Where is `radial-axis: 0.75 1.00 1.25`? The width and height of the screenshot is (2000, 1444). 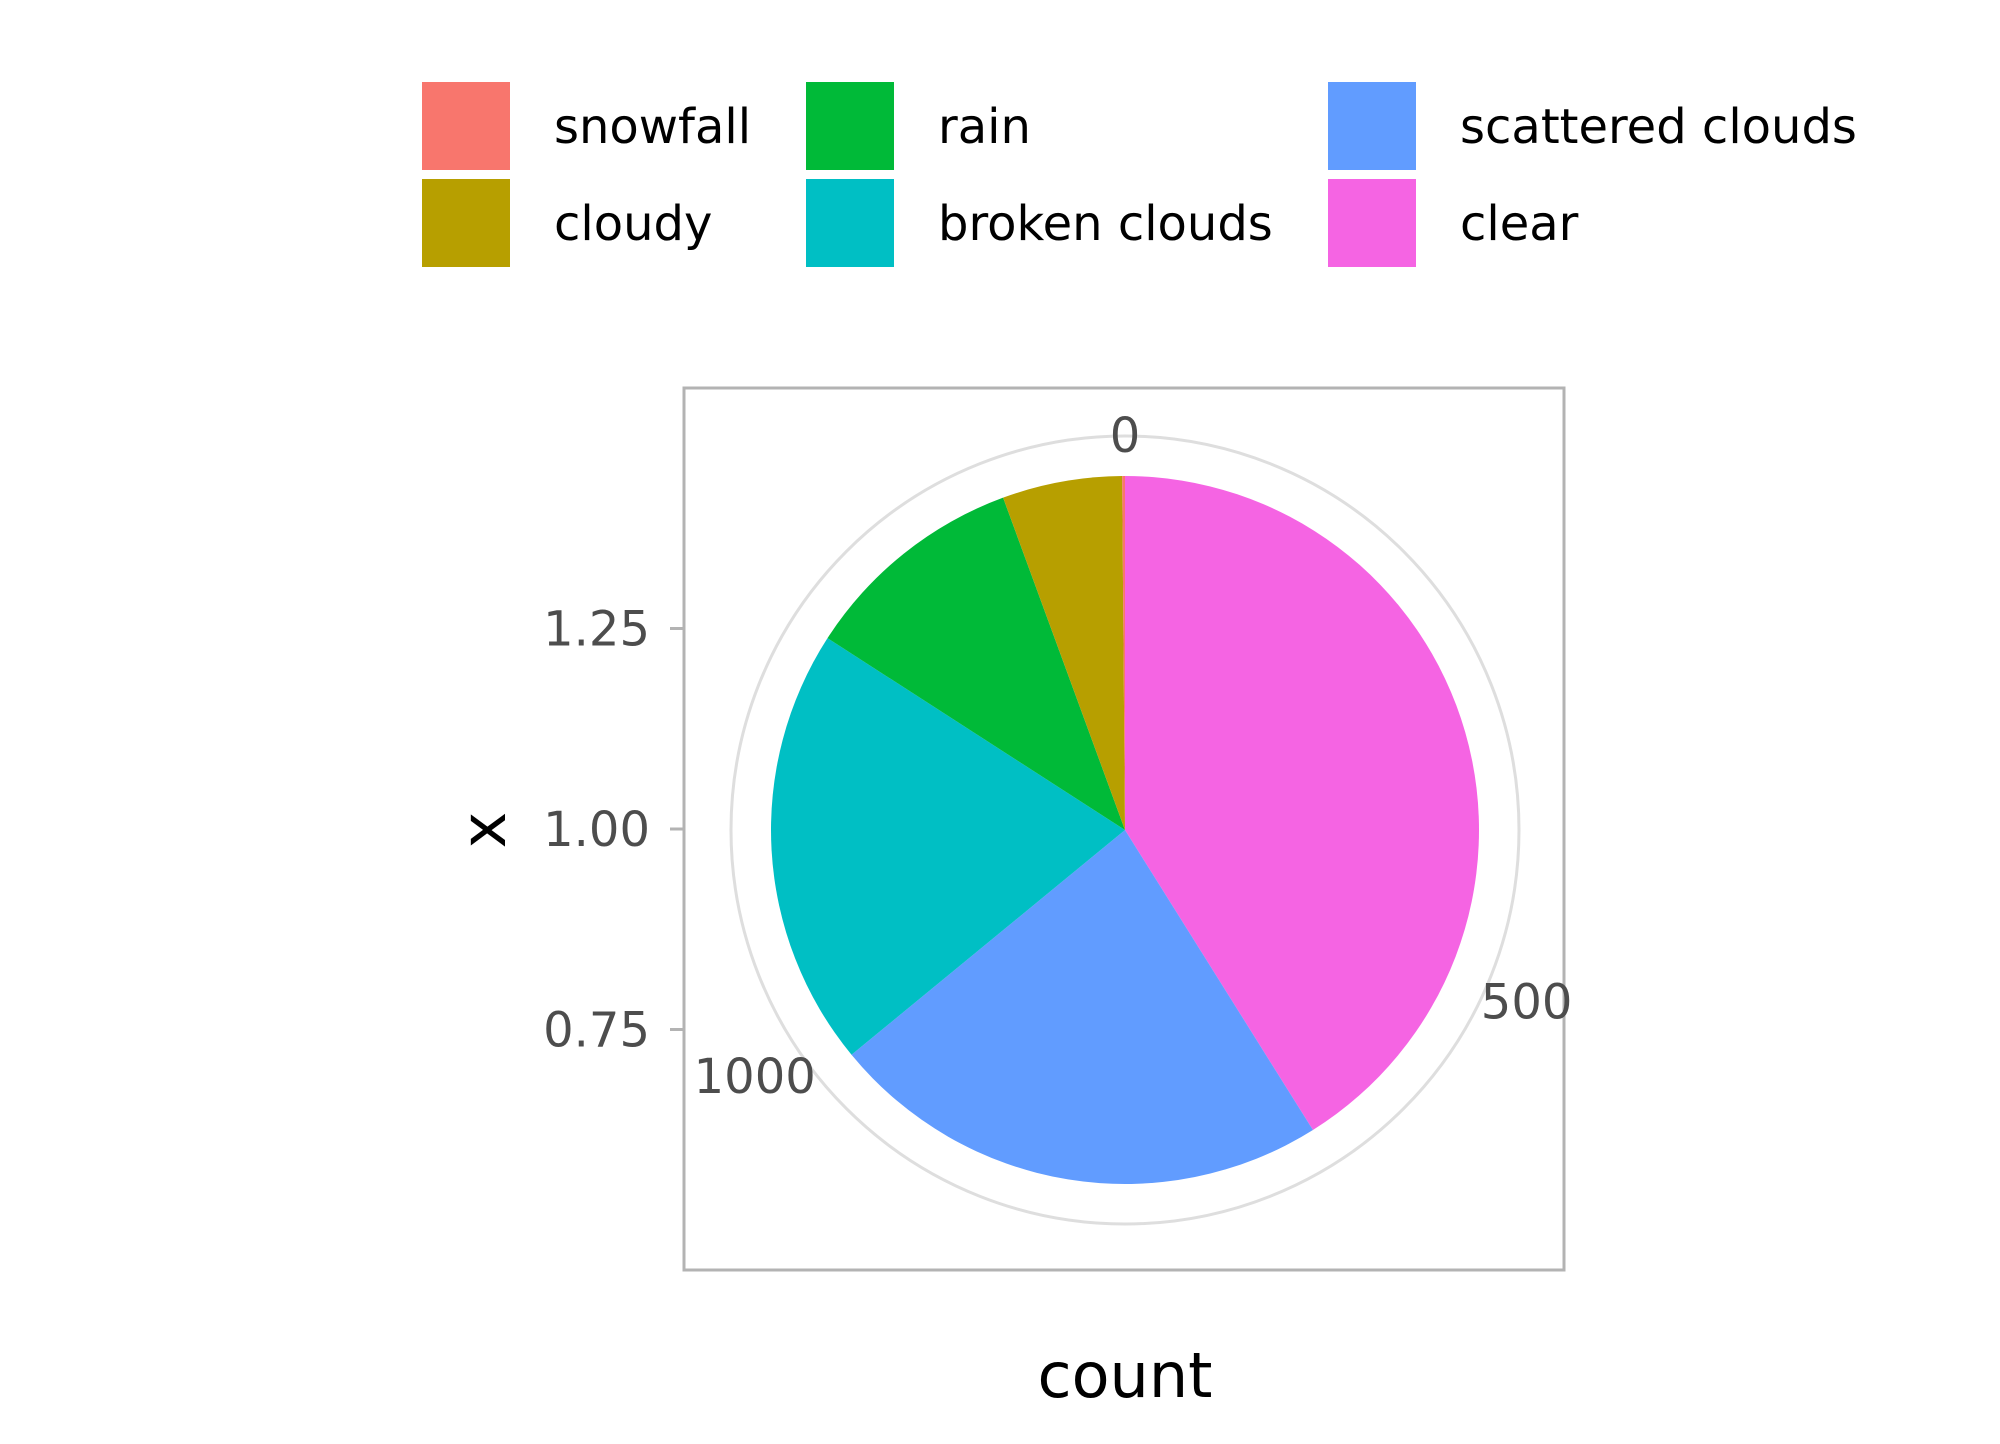
radial-axis: 0.75 1.00 1.25 is located at coordinates (613, 830).